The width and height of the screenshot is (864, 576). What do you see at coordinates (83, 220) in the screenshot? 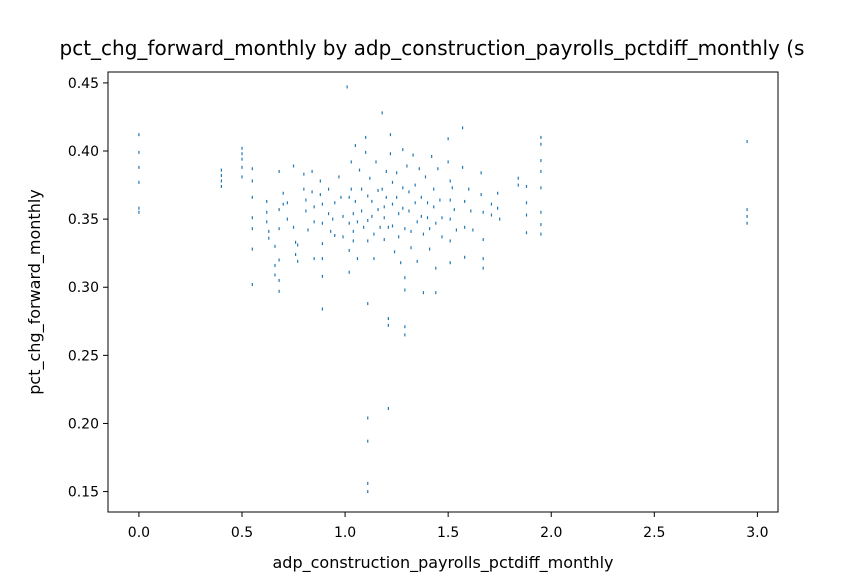
I see `y-tick-label: 0.35` at bounding box center [83, 220].